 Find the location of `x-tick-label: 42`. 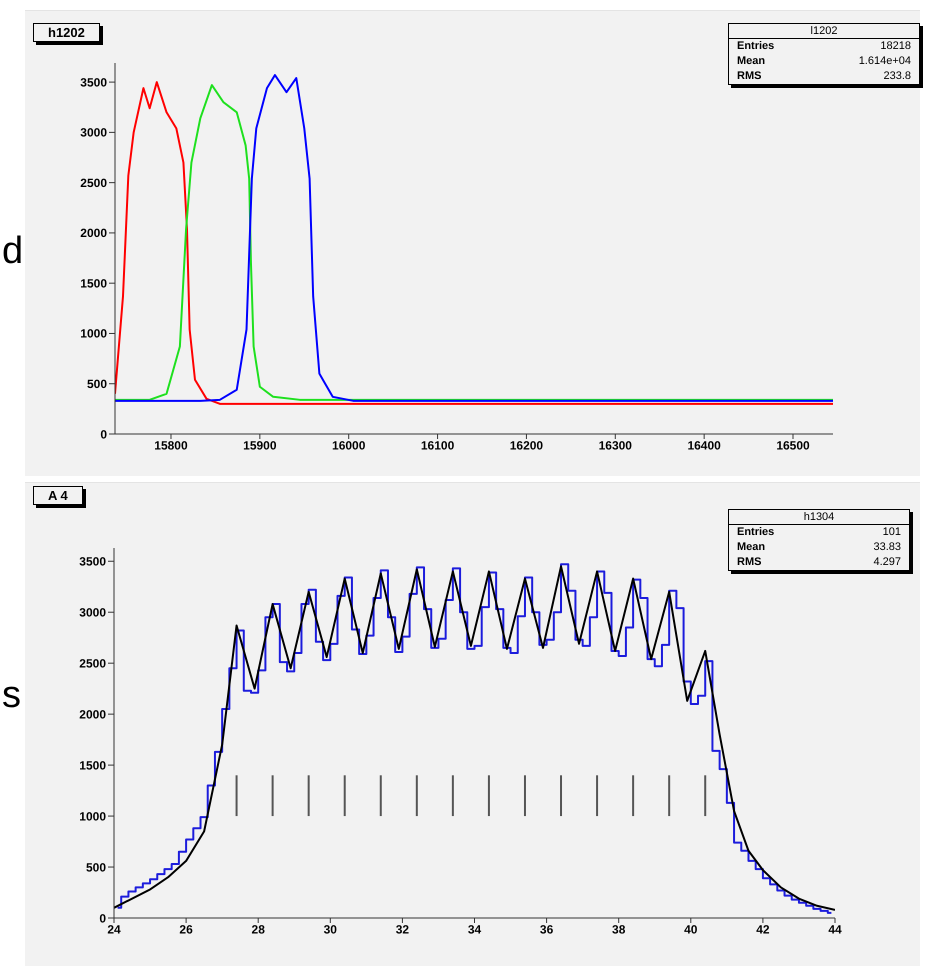

x-tick-label: 42 is located at coordinates (763, 929).